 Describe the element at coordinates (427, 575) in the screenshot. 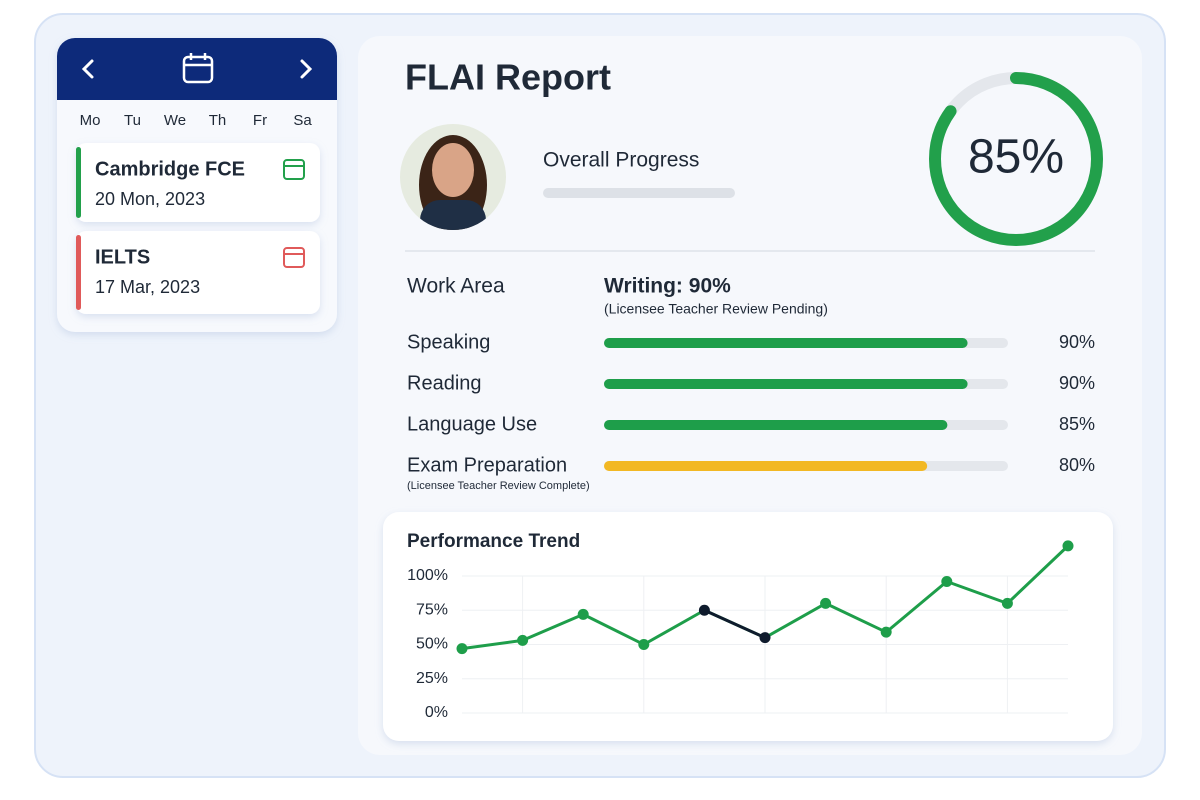

I see `y-tick-label: 100%` at that location.